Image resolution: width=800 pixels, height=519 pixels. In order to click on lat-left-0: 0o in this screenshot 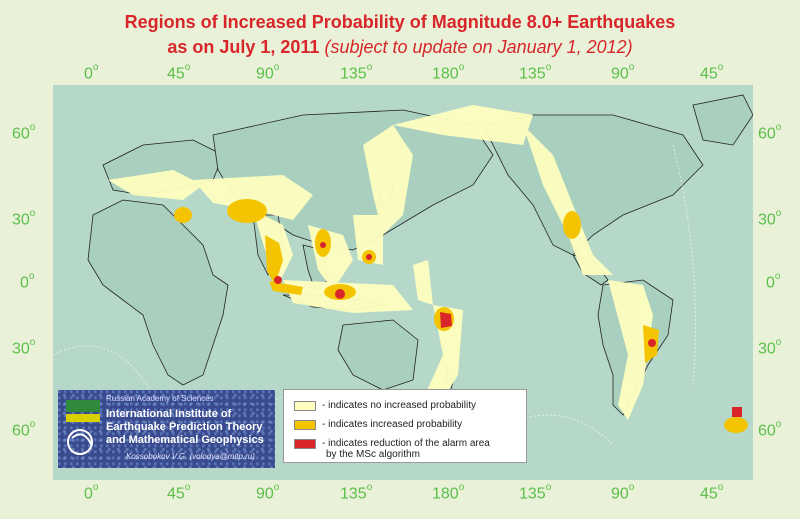, I will do `click(27, 281)`.